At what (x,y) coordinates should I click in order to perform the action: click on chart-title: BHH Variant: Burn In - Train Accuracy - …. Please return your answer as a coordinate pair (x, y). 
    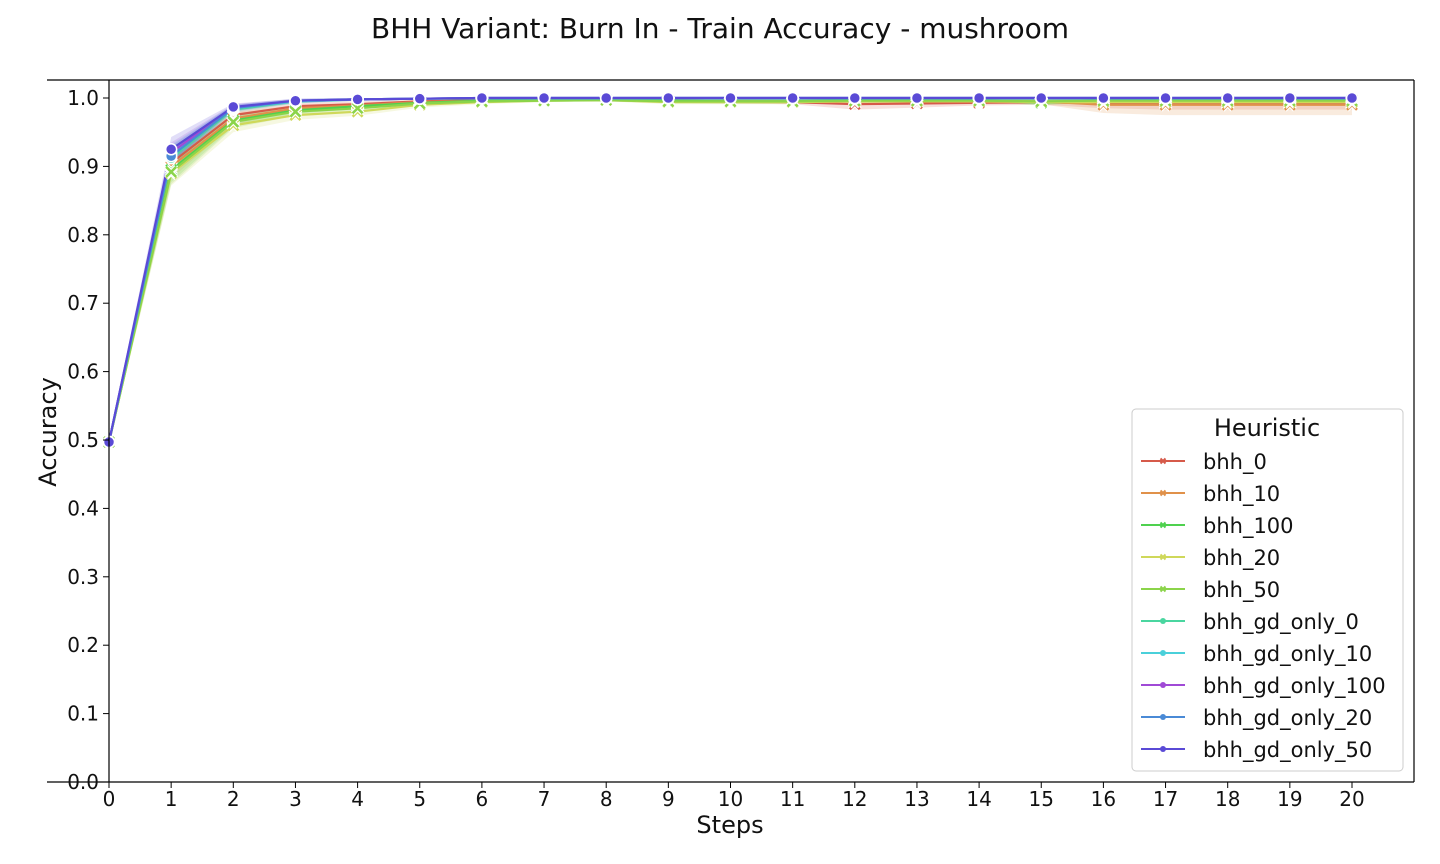
    Looking at the image, I should click on (720, 28).